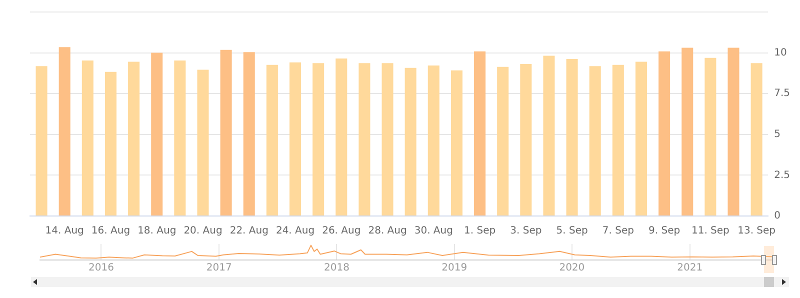 This screenshot has width=800, height=298. What do you see at coordinates (618, 231) in the screenshot?
I see `x-tick-label: 7. Sep` at bounding box center [618, 231].